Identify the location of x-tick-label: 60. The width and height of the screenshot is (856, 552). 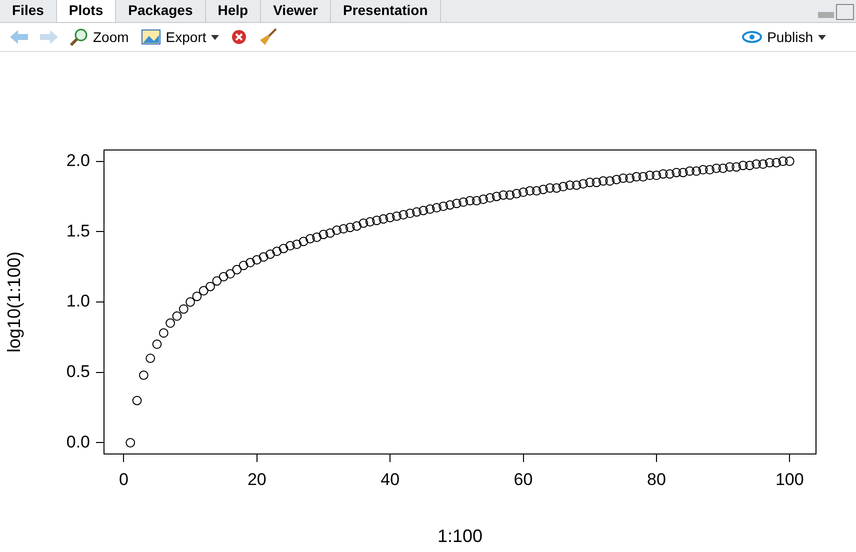
(523, 479).